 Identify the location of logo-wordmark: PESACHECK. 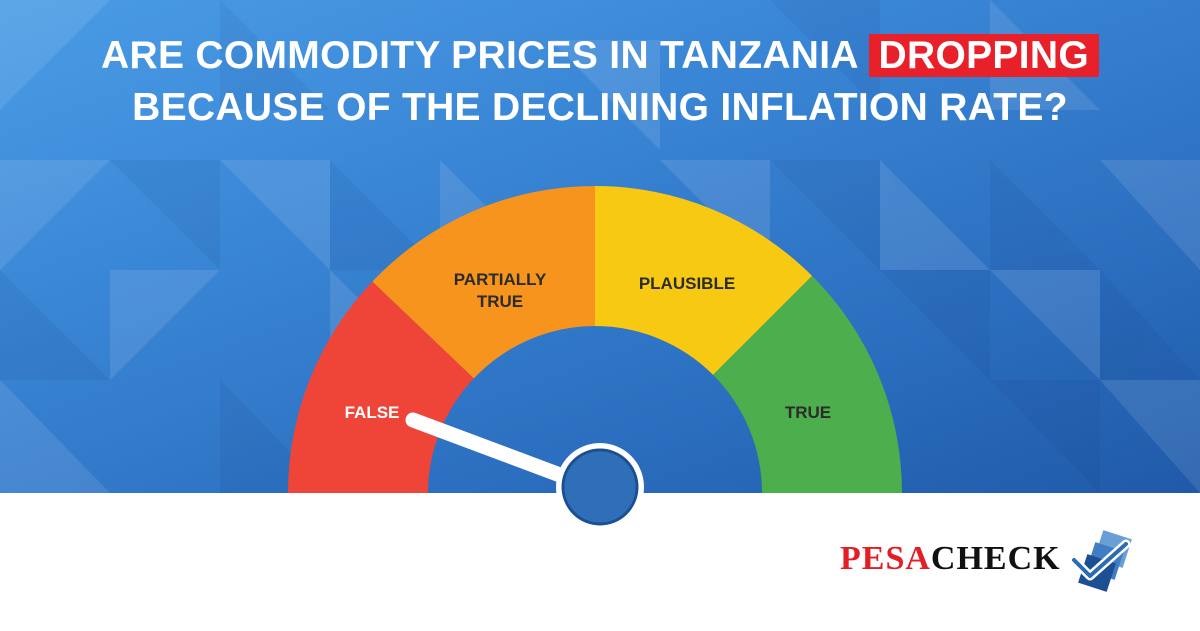
(950, 559).